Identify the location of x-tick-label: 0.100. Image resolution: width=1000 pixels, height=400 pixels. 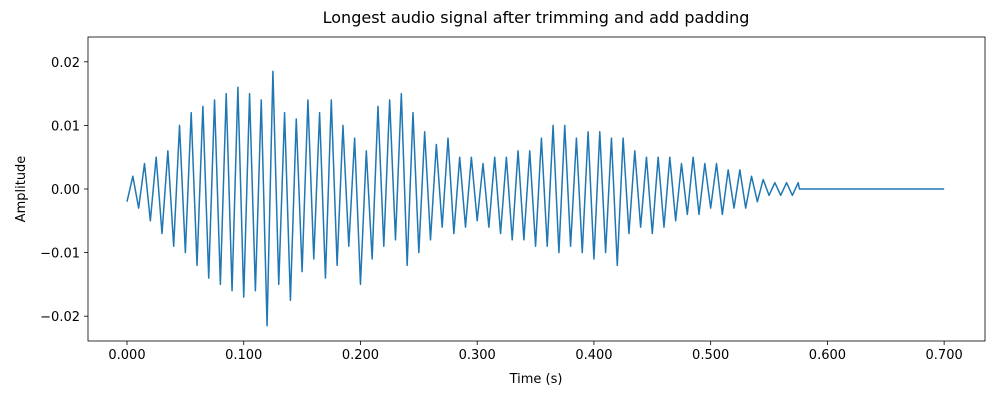
(243, 355).